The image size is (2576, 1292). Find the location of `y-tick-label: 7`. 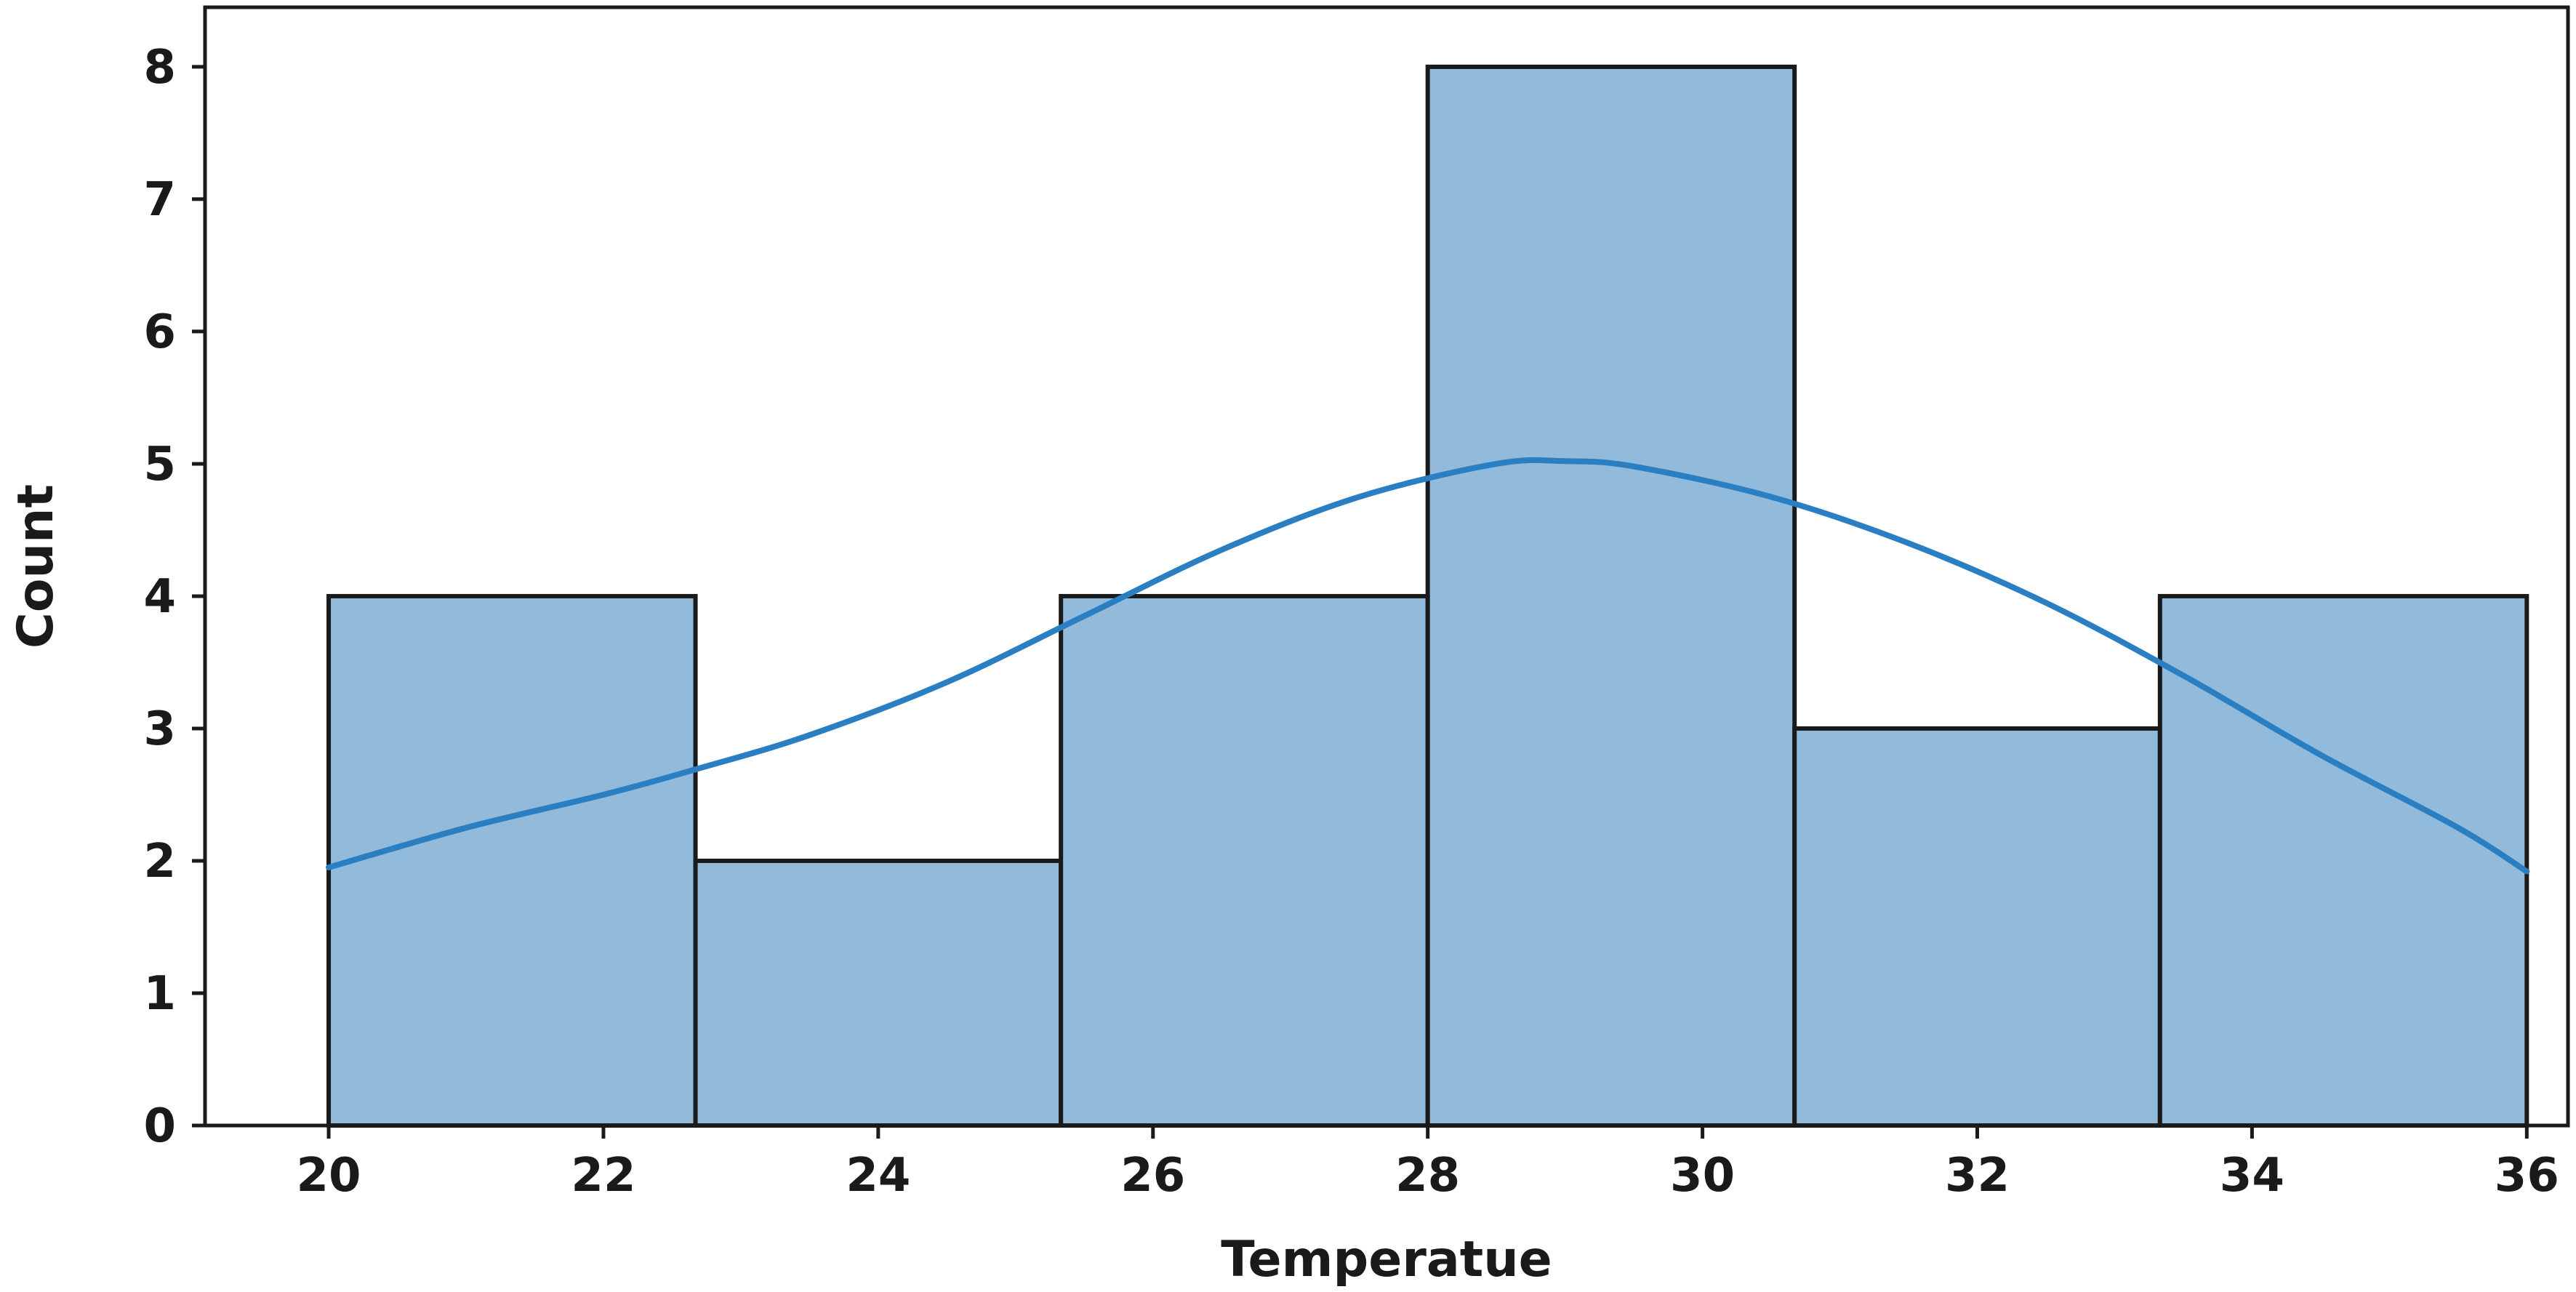

y-tick-label: 7 is located at coordinates (159, 200).